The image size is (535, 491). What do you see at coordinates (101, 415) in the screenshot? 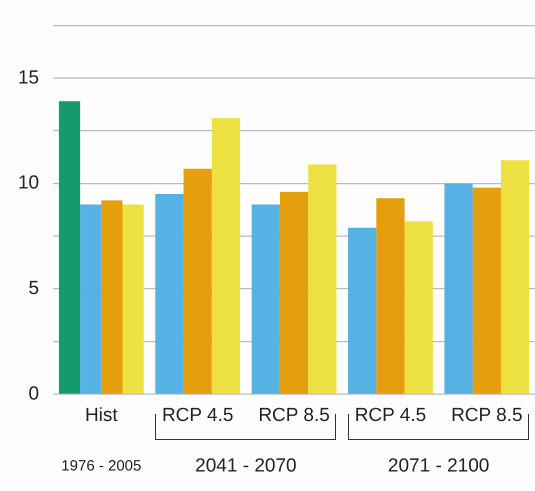
I see `x-tick-label: Hist` at bounding box center [101, 415].